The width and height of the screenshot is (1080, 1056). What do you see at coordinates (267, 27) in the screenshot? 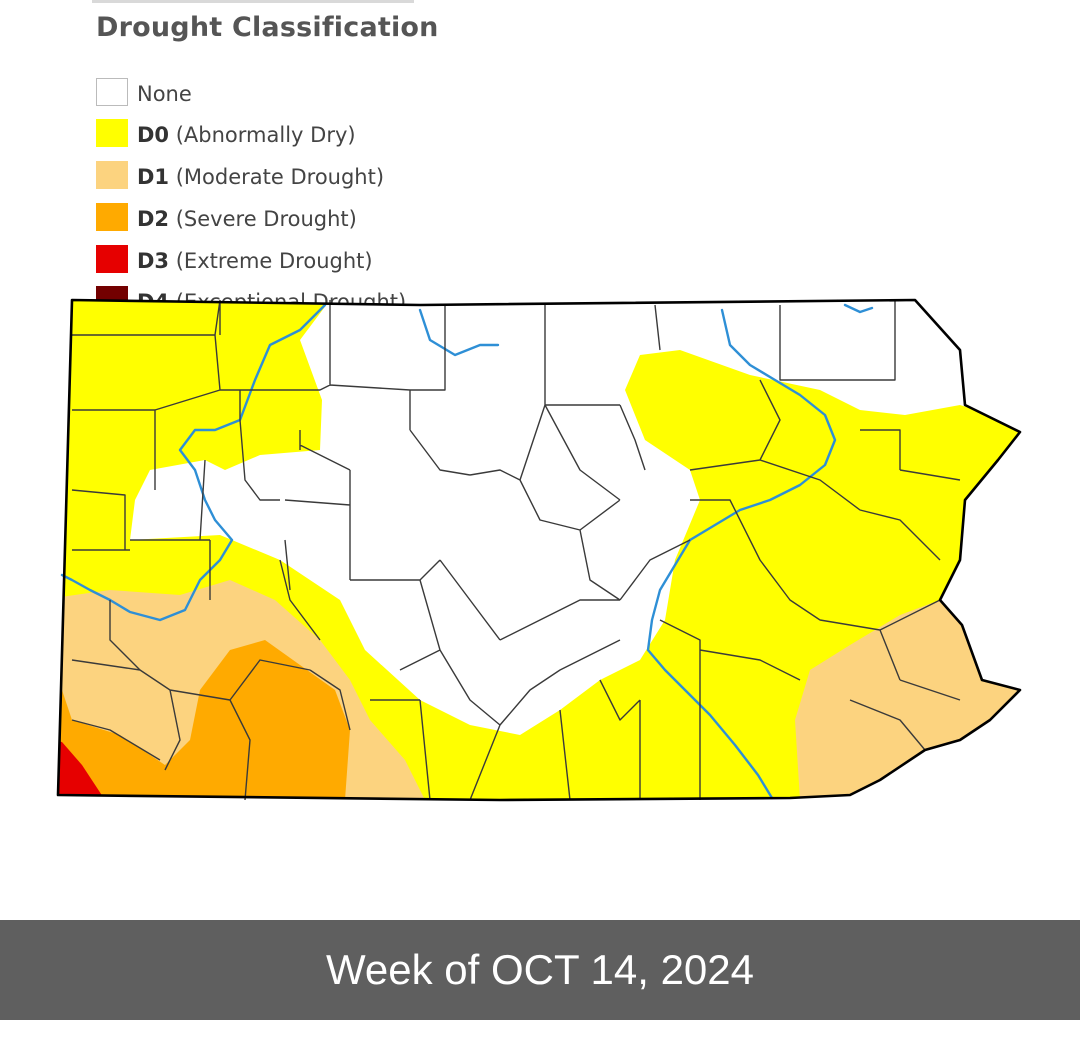
I see `legend-title: Drought Classification` at bounding box center [267, 27].